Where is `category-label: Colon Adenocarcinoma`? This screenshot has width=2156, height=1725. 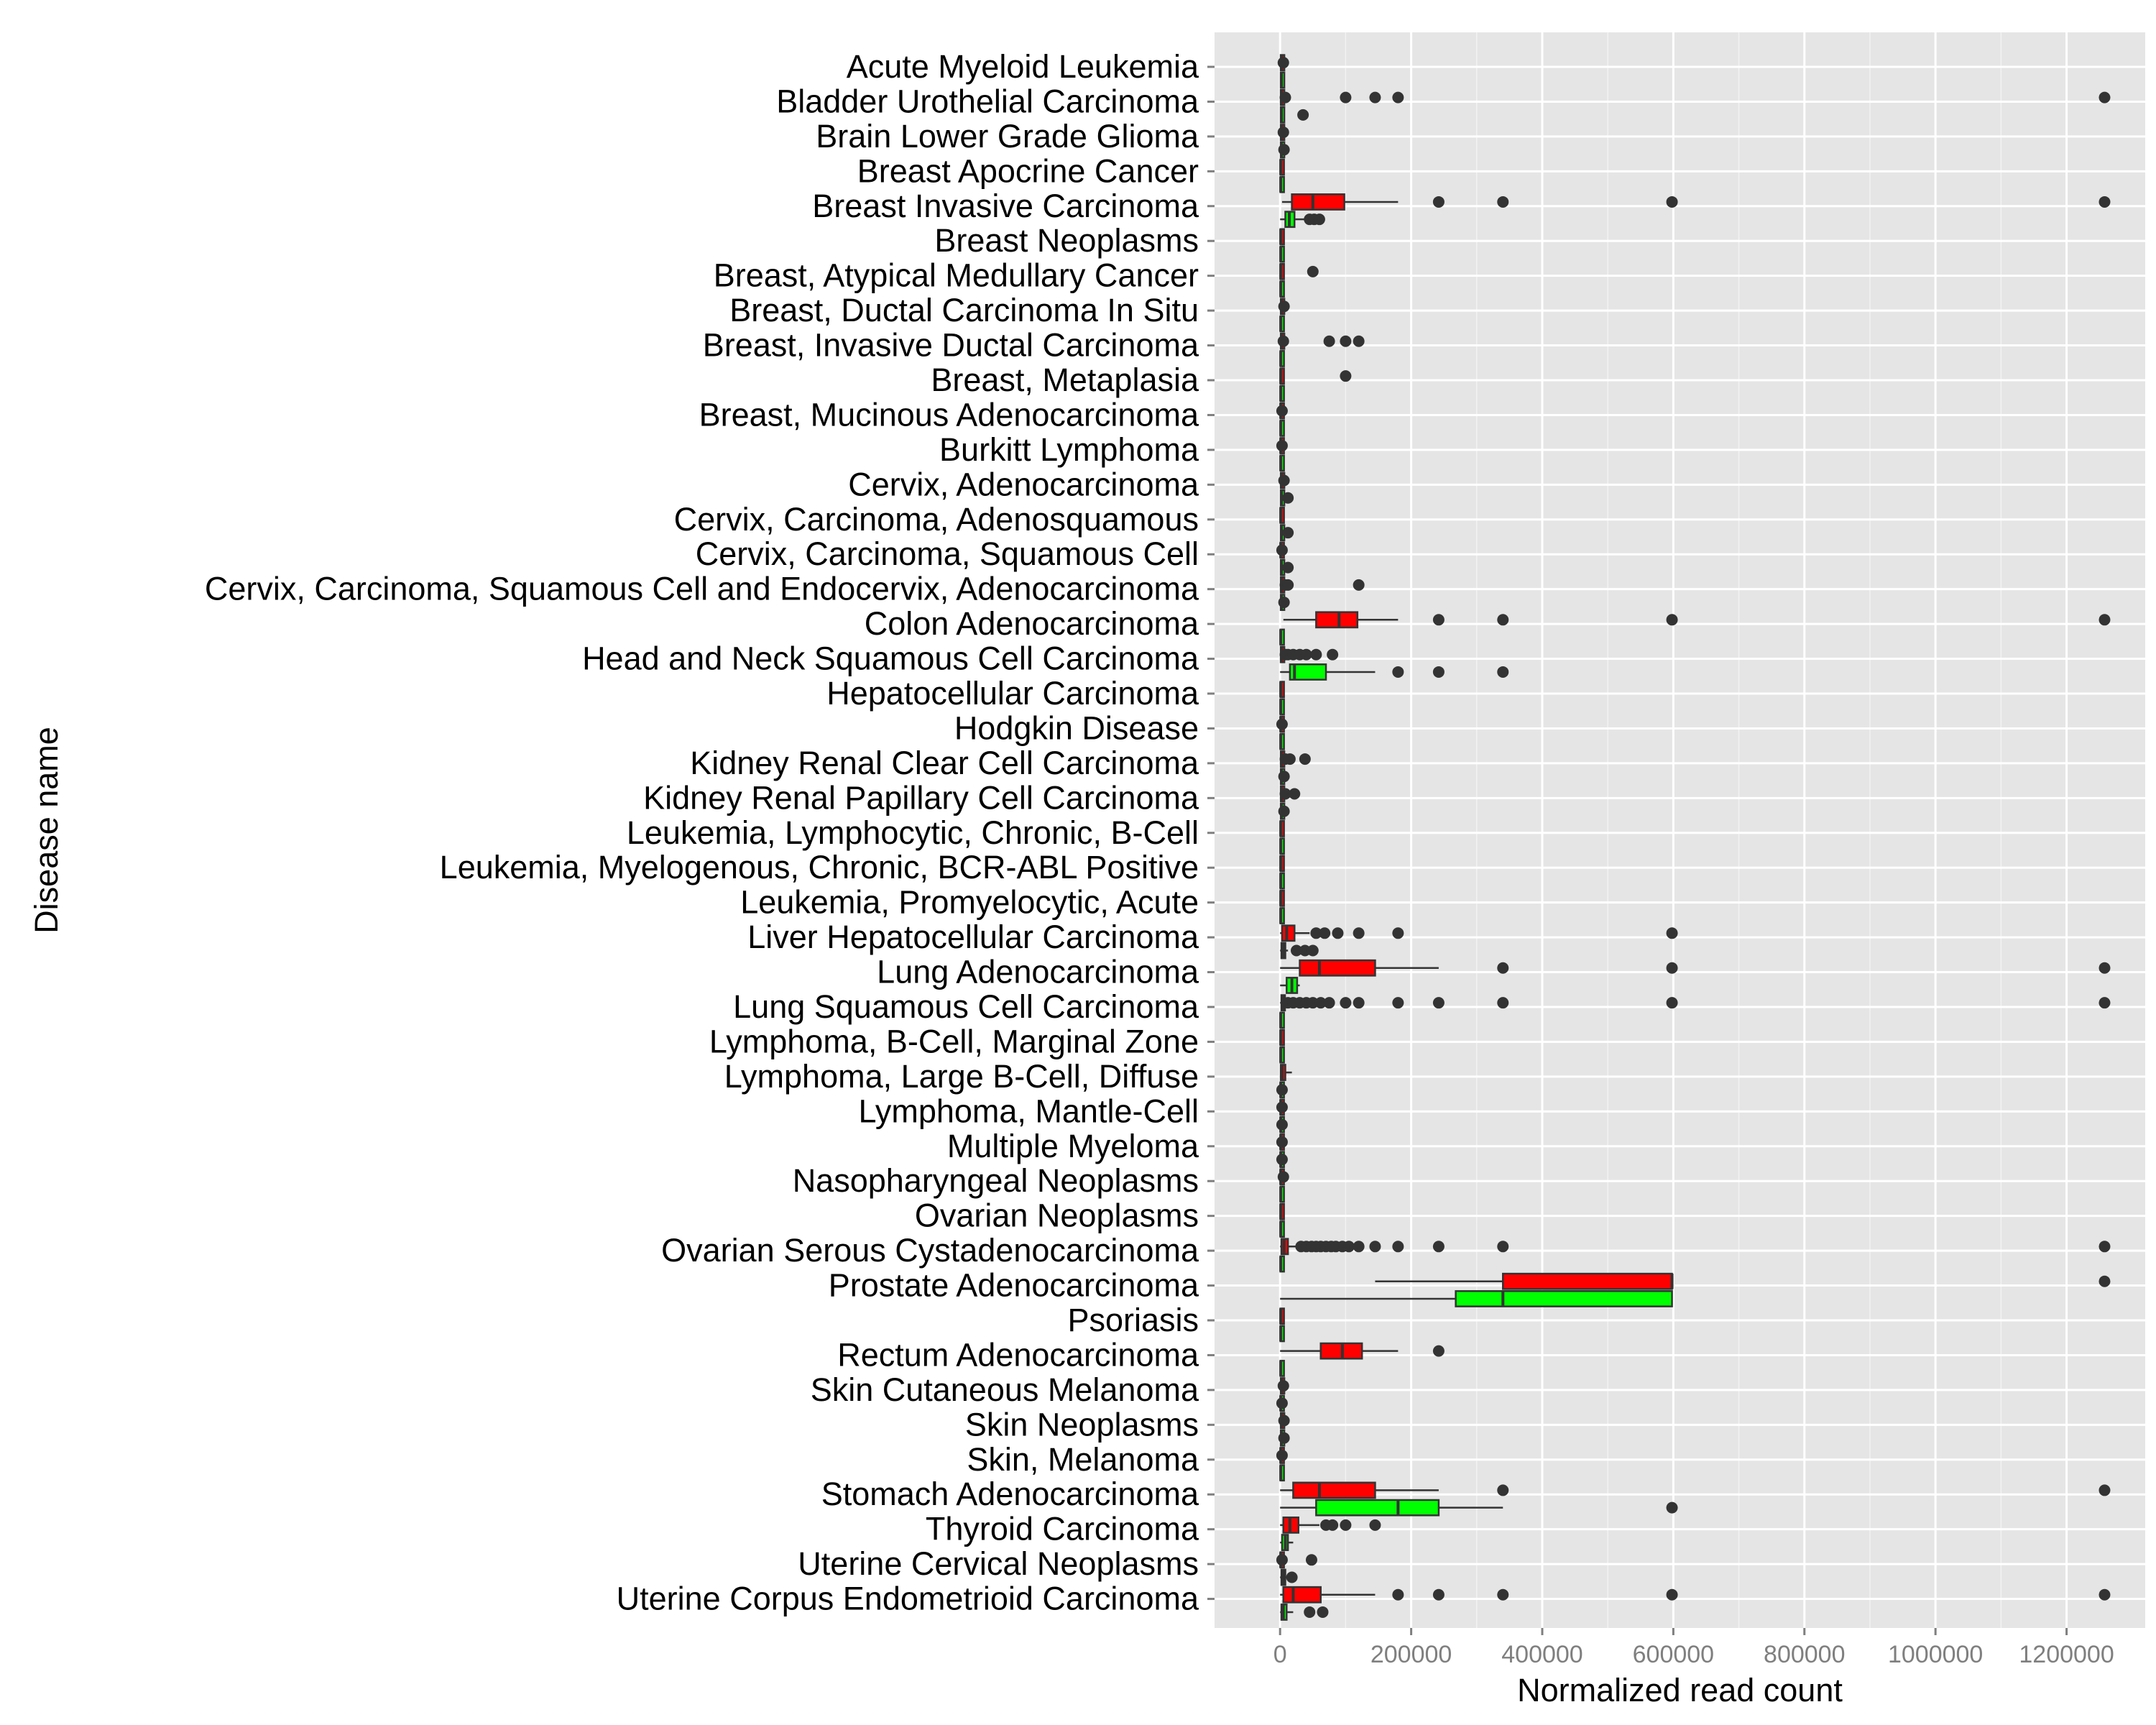
category-label: Colon Adenocarcinoma is located at coordinates (1032, 623).